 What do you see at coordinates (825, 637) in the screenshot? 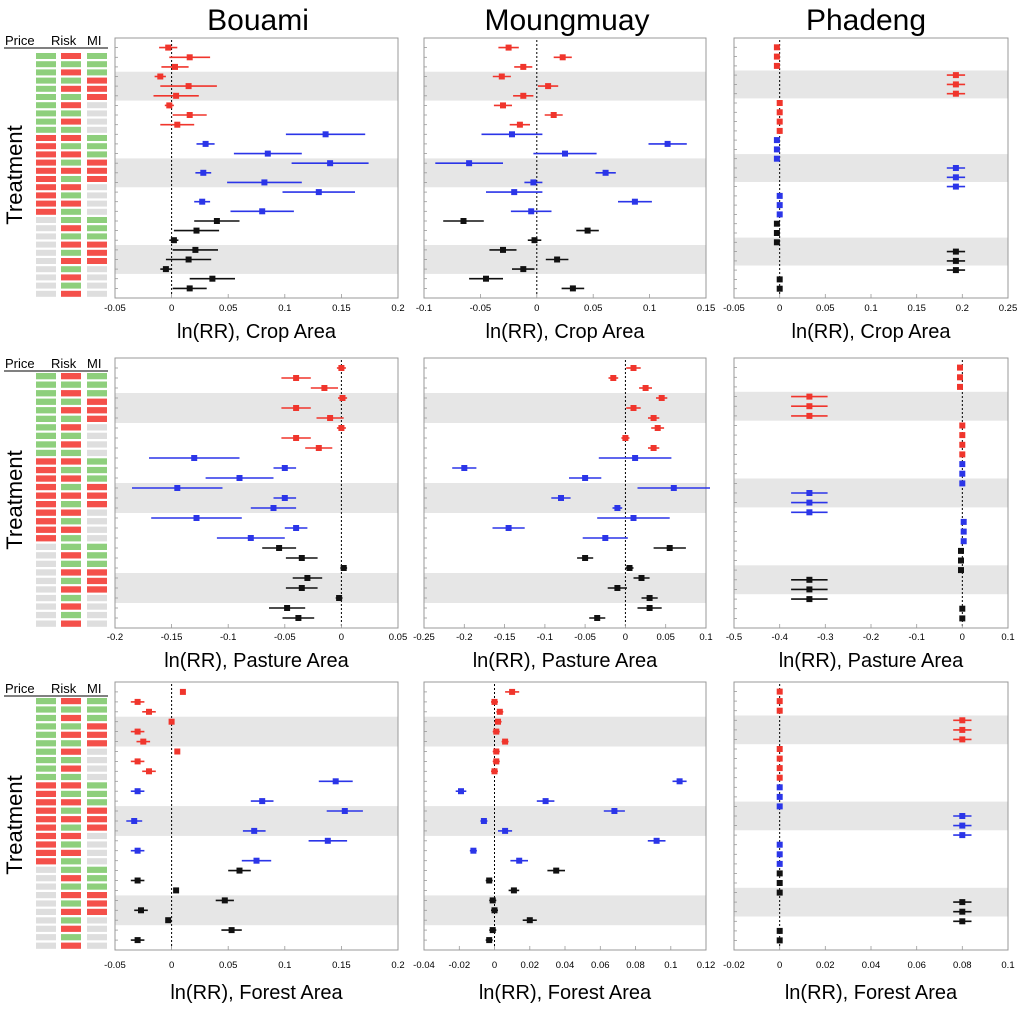
I see `x-tick-label: -0.3` at bounding box center [825, 637].